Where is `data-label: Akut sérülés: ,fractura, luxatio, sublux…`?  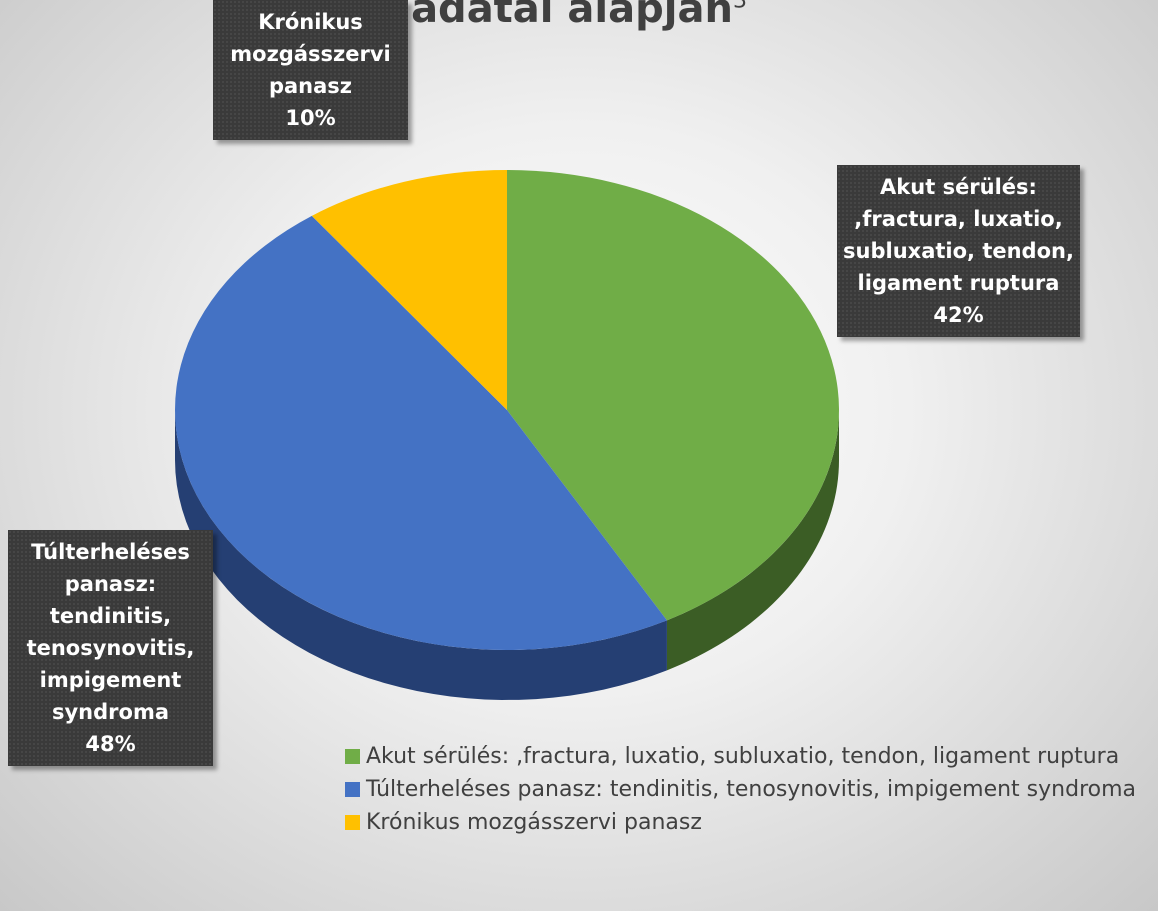
data-label: Akut sérülés: ,fractura, luxatio, sublux… is located at coordinates (958, 251).